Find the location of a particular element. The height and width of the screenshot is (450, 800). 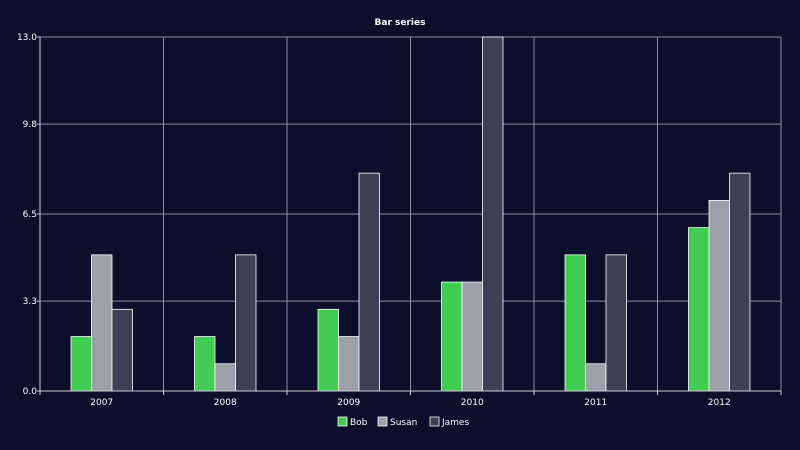

y-tick-label: 3.3 is located at coordinates (30, 302).